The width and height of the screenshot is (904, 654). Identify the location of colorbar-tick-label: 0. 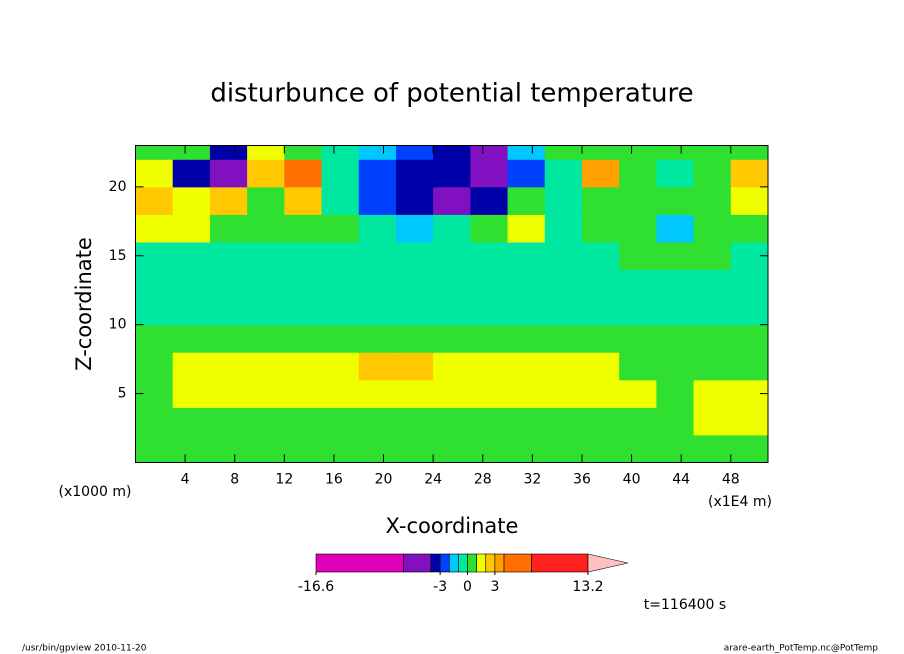
(467, 587).